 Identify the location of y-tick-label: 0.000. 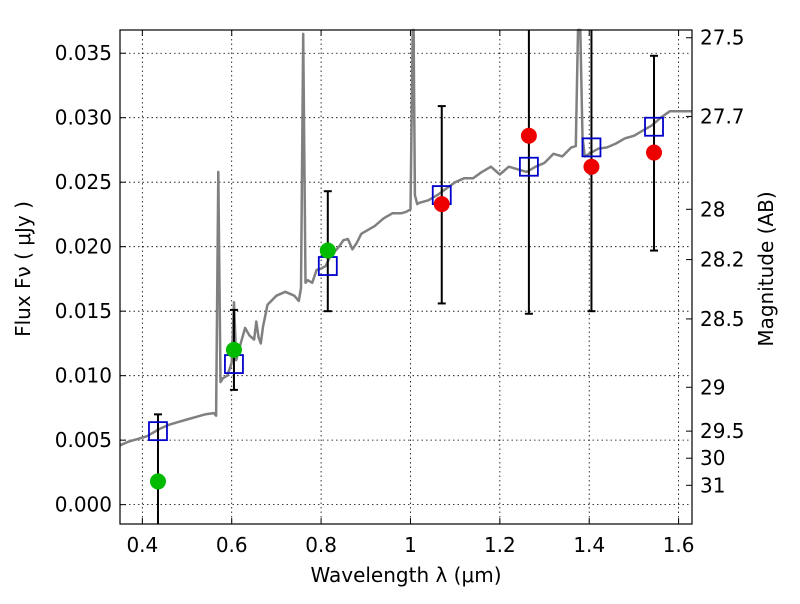
(83, 505).